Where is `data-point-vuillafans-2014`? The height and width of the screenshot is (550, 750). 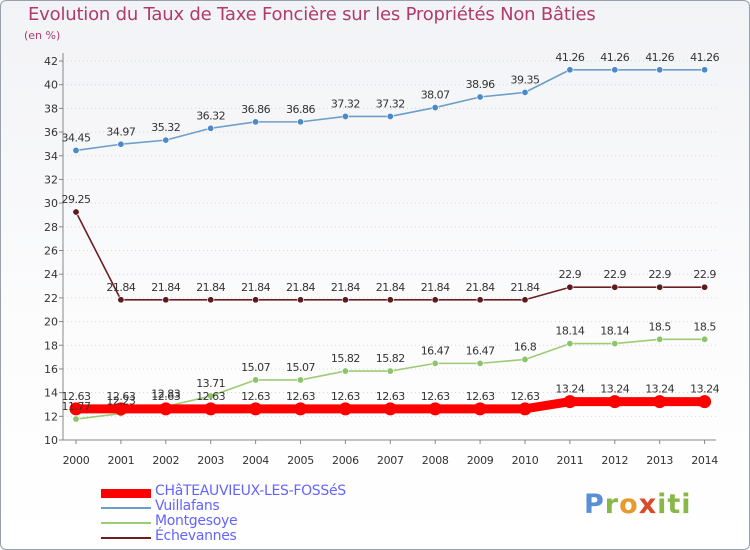 data-point-vuillafans-2014 is located at coordinates (705, 70).